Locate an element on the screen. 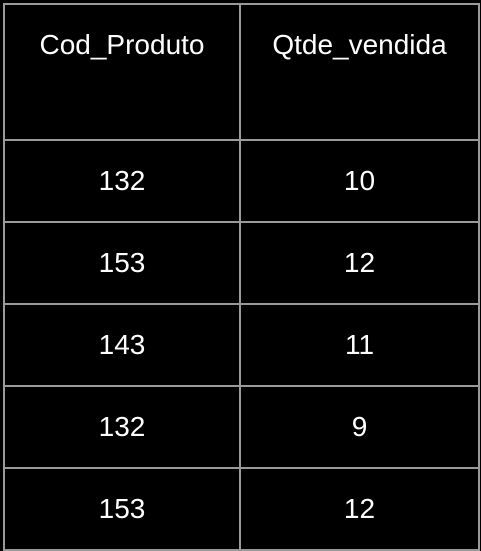 Image resolution: width=481 pixels, height=551 pixels. cell-qtde-vendida: 9 is located at coordinates (359, 427).